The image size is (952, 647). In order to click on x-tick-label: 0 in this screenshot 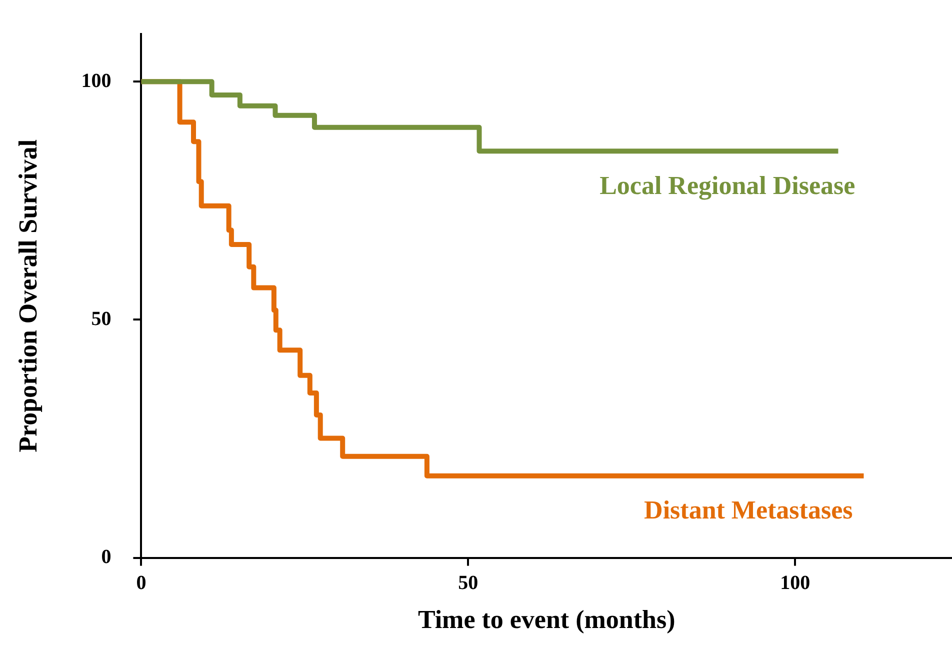, I will do `click(141, 583)`.